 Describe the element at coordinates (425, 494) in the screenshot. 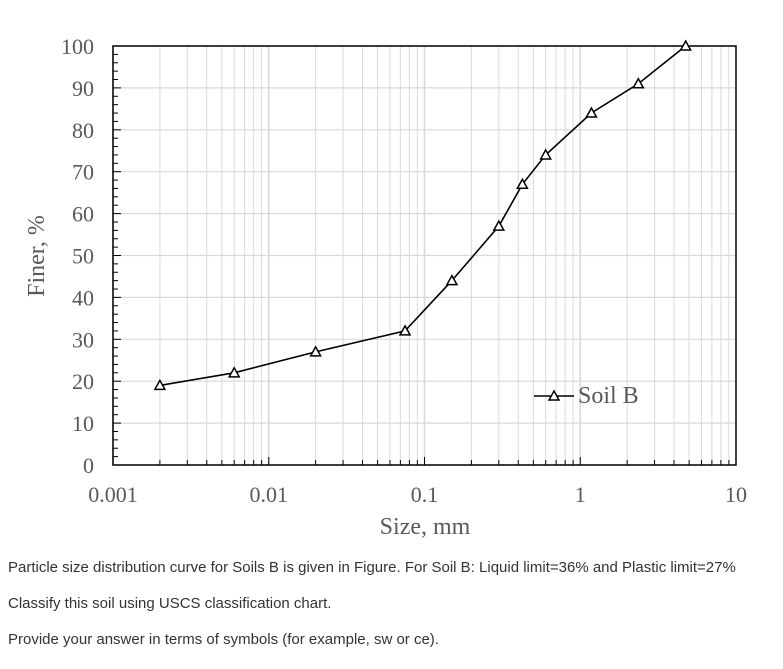

I see `x-tick-label: 0.1` at that location.